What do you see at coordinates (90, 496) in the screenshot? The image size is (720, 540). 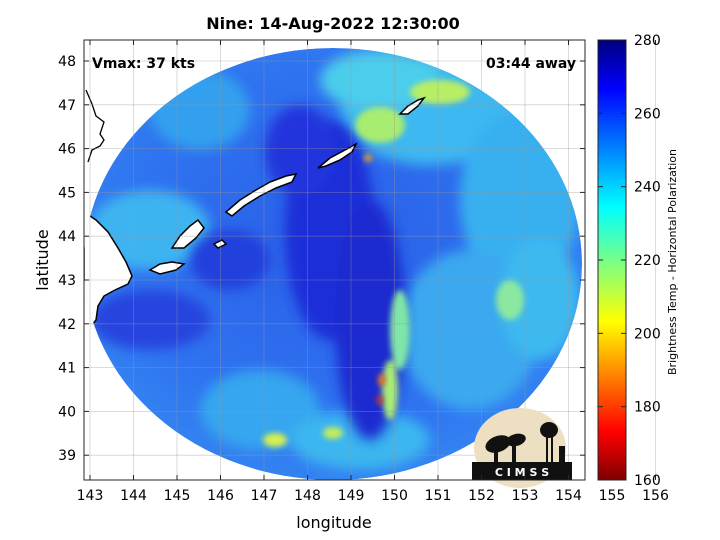 I see `x-tick-label: 143` at bounding box center [90, 496].